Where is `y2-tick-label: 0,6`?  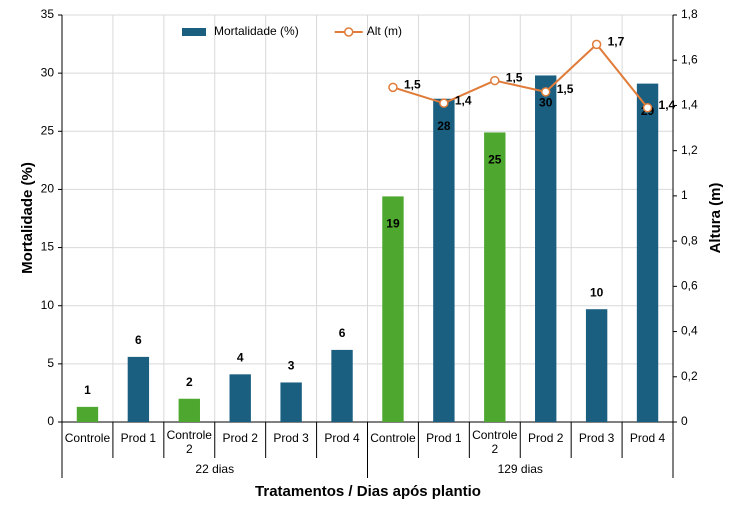
y2-tick-label: 0,6 is located at coordinates (689, 286).